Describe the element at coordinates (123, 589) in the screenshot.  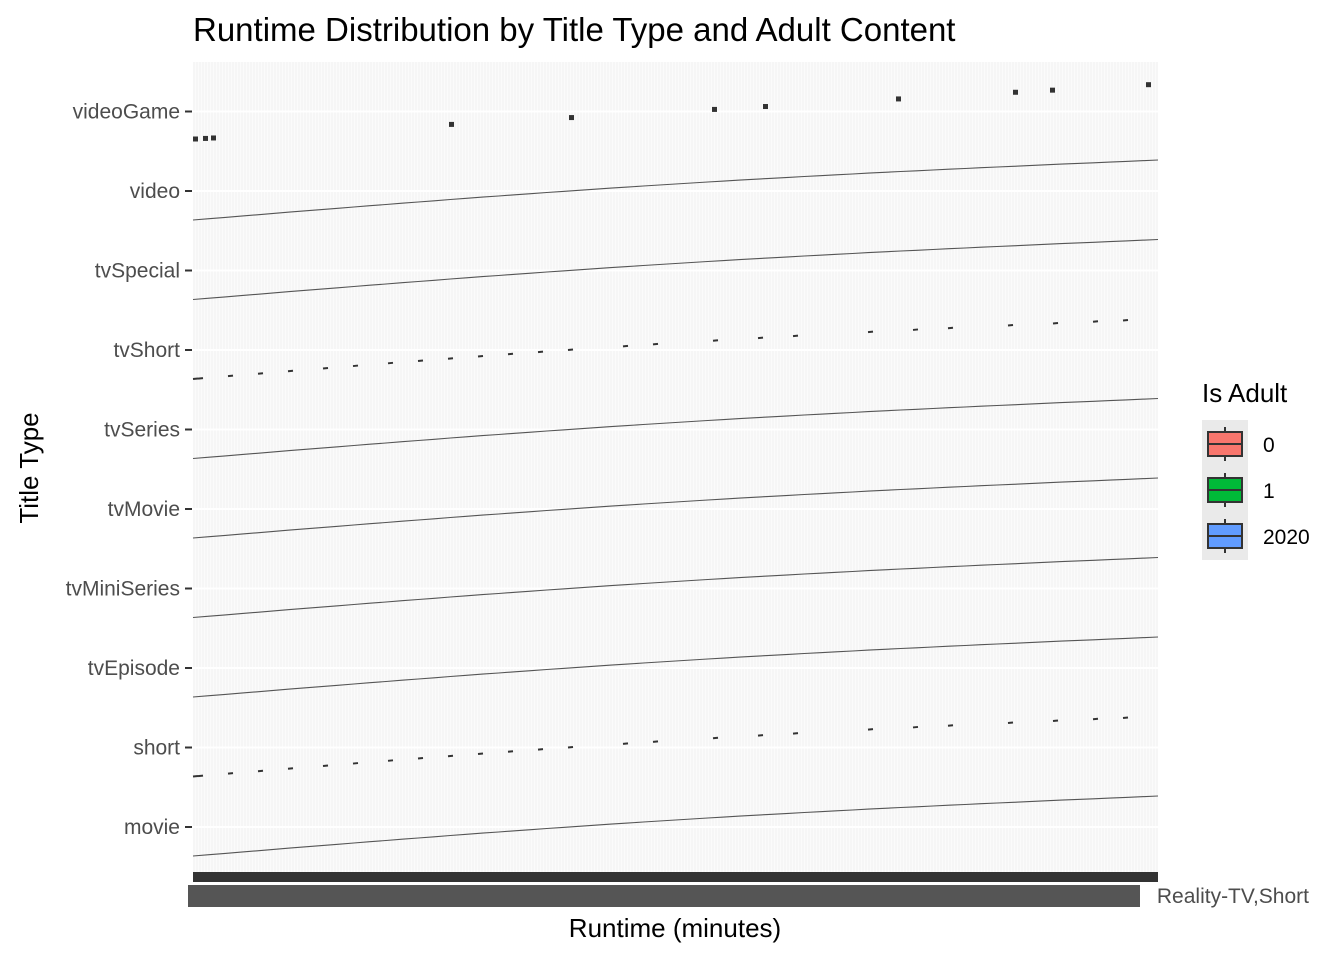
I see `y-tick-label-tvMiniSeries: tvMiniSeries` at that location.